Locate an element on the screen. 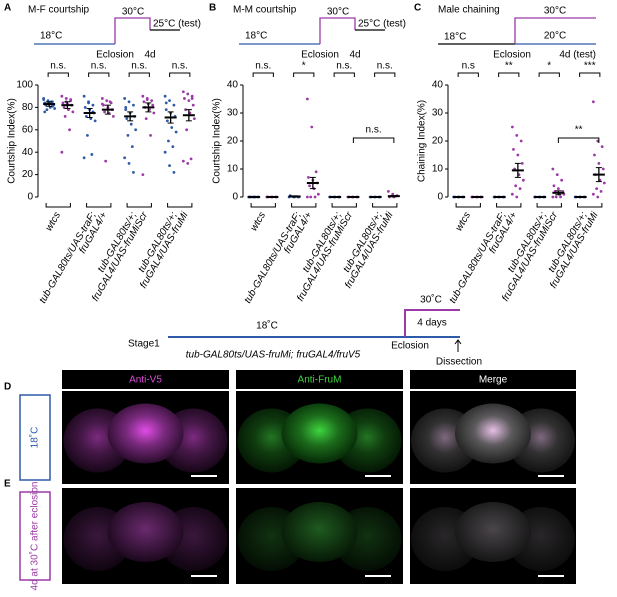  schematic-title: Male chaining is located at coordinates (469, 10).